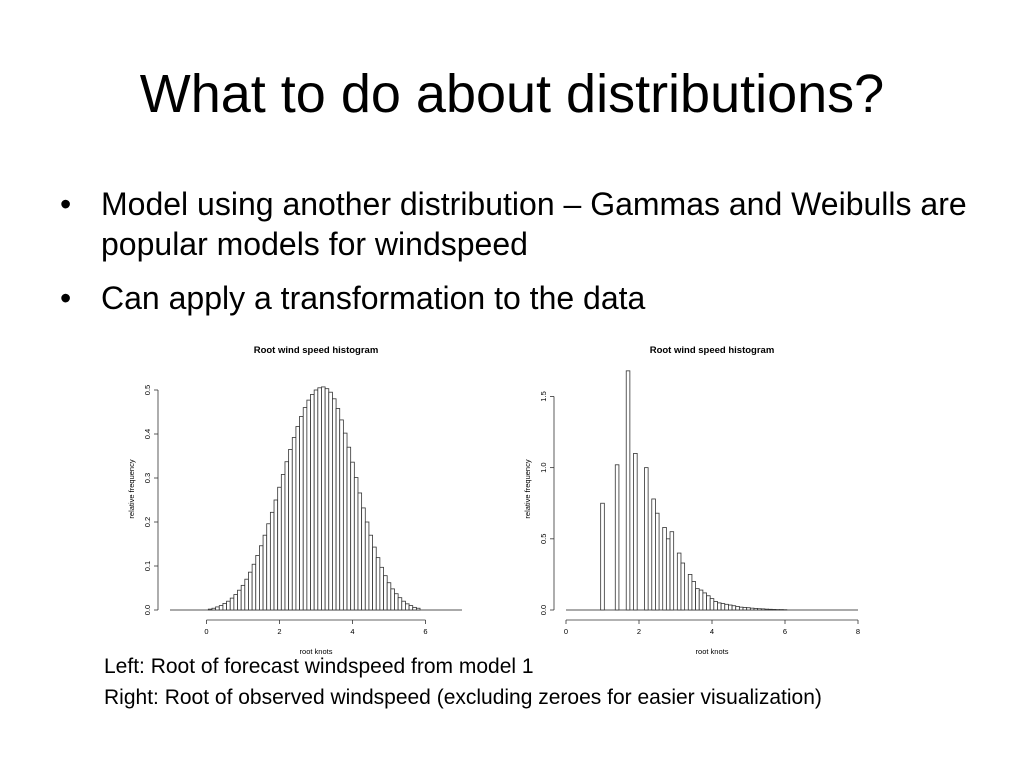 This screenshot has height=768, width=1024. I want to click on x-axis-label: root knots, so click(316, 651).